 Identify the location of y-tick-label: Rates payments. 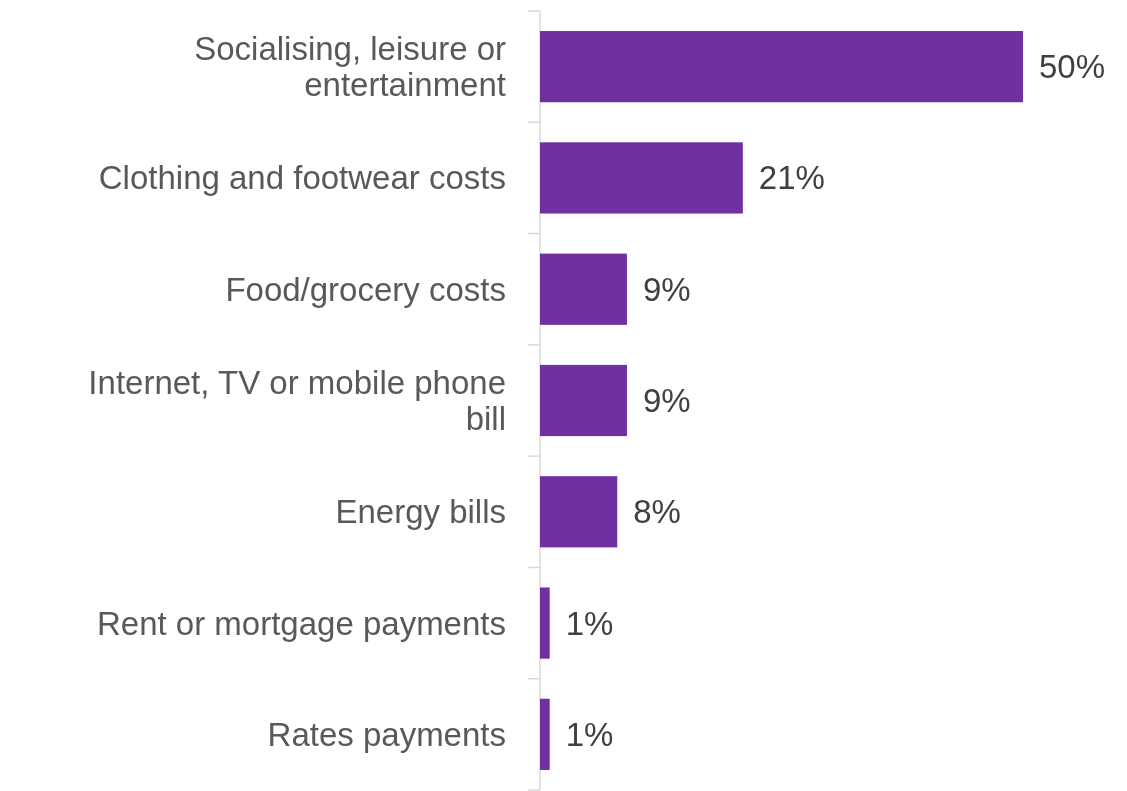
(386, 734).